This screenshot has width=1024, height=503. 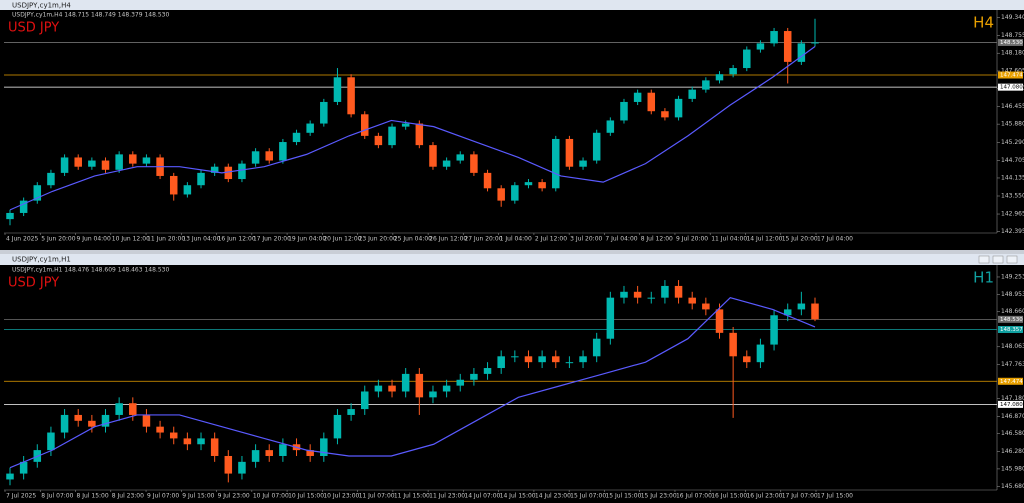 What do you see at coordinates (1012, 106) in the screenshot?
I see `y-tick-label: 146.455` at bounding box center [1012, 106].